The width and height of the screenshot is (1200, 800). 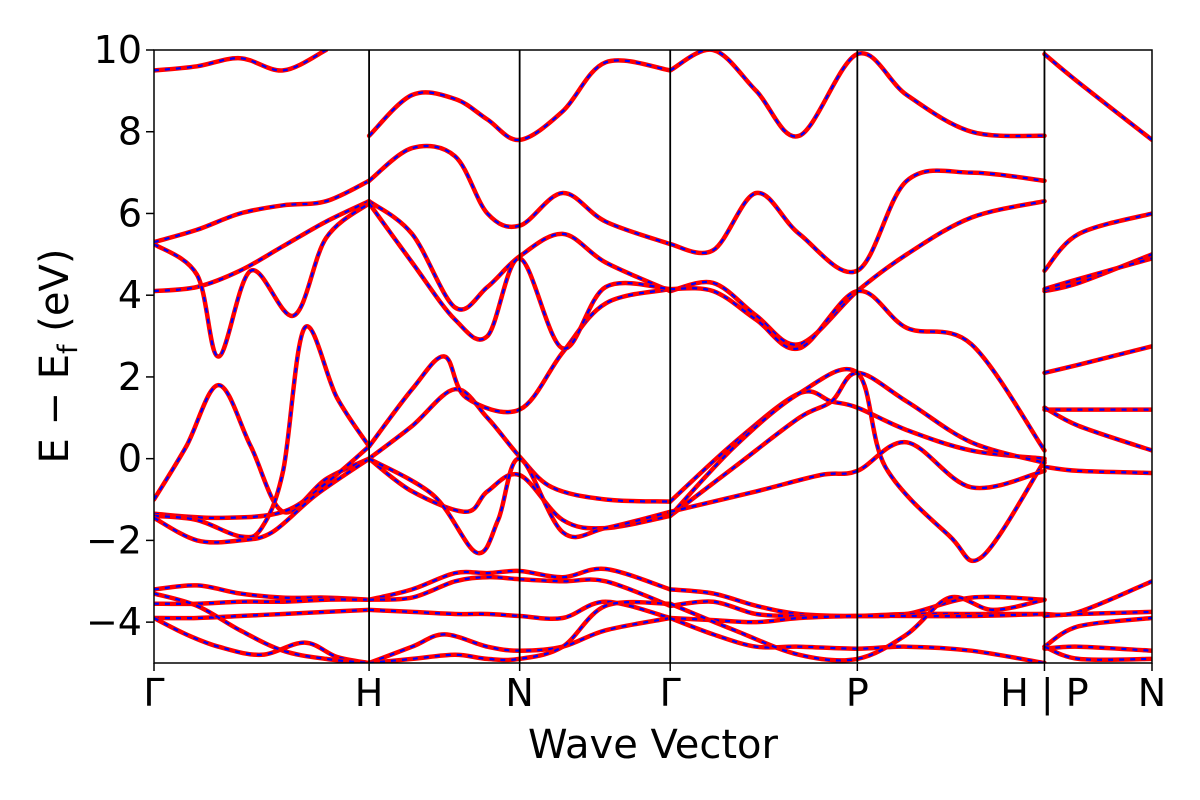 I want to click on y-axis-label: E − Ef (eV), so click(x=58, y=356).